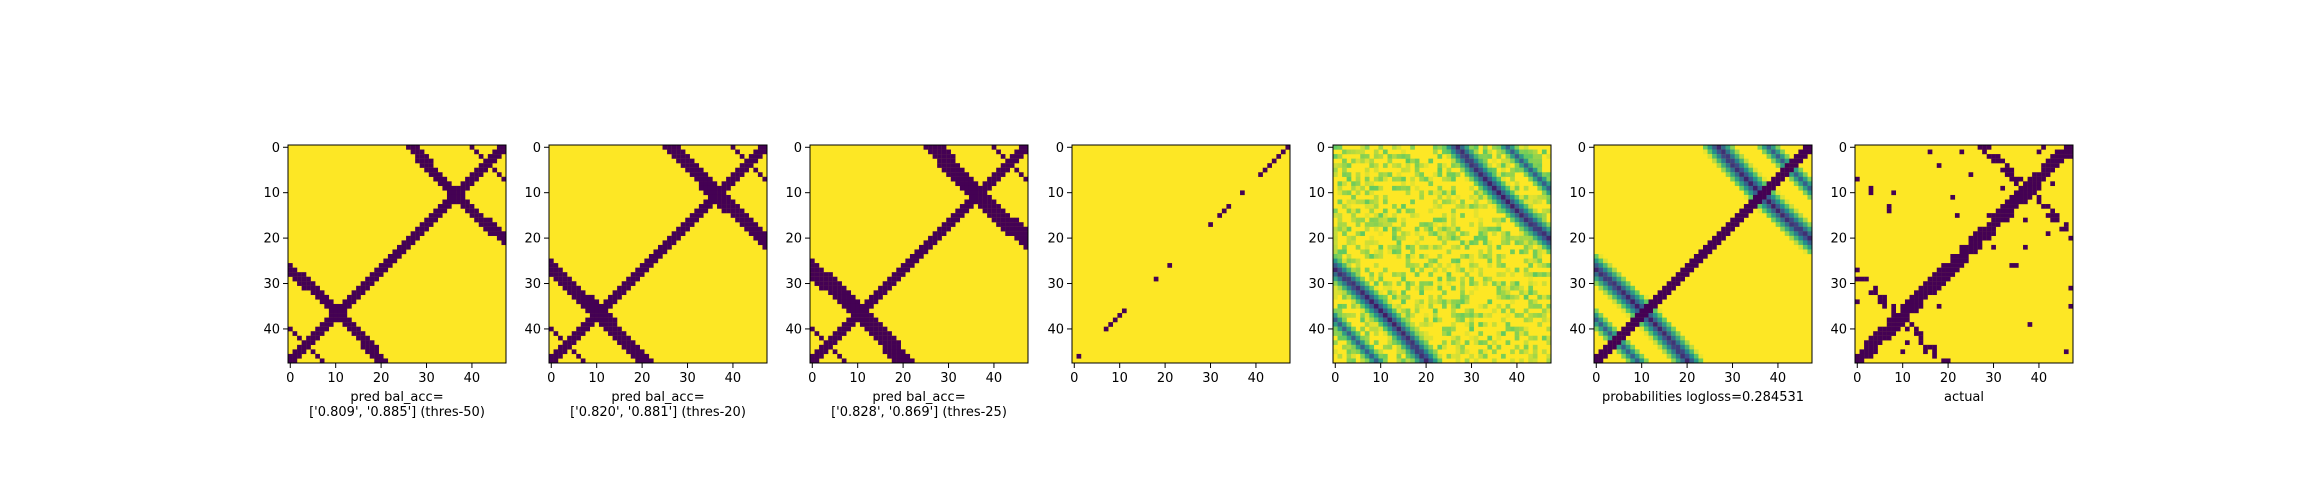 This screenshot has width=2300, height=500. I want to click on heatmap-cells, so click(1183, 252).